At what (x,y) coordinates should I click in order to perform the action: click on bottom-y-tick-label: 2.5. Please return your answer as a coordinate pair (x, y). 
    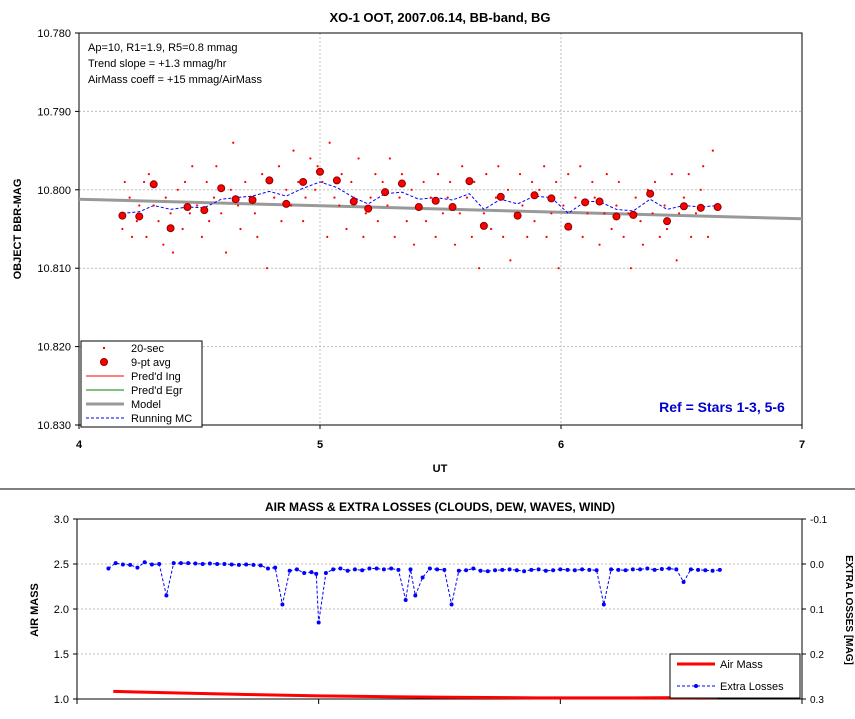
    Looking at the image, I should click on (61, 565).